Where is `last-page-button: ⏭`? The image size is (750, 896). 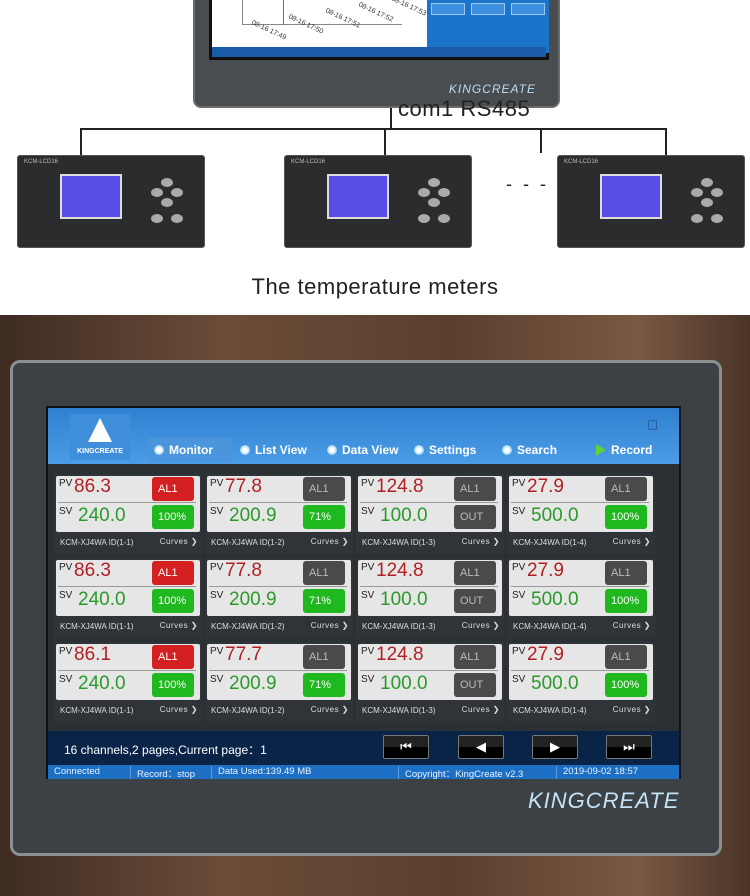 last-page-button: ⏭ is located at coordinates (629, 747).